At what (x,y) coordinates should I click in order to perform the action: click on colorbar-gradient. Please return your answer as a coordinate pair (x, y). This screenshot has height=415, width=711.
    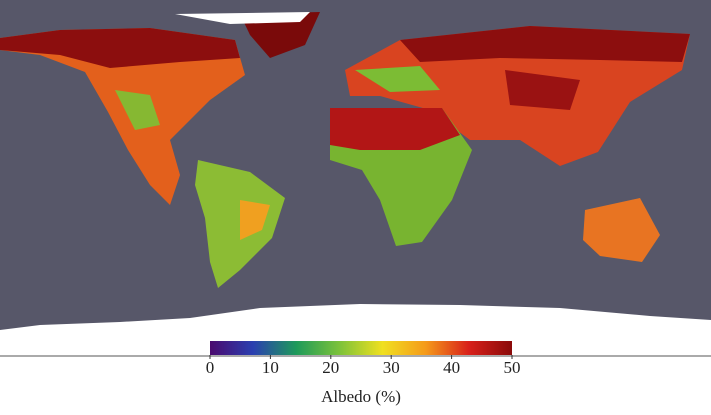
    Looking at the image, I should click on (361, 348).